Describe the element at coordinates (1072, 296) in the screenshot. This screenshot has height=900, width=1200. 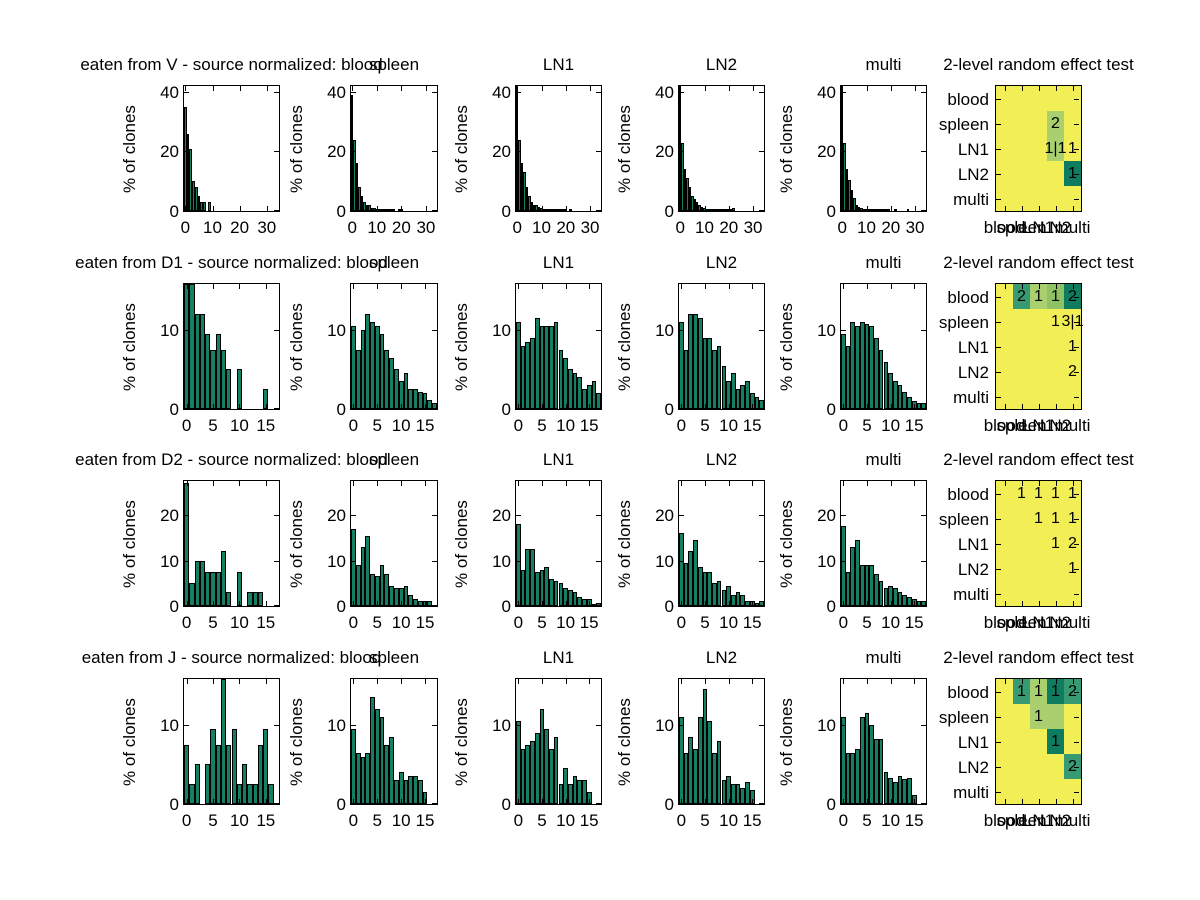
I see `heatmap-cell-value: 2` at that location.